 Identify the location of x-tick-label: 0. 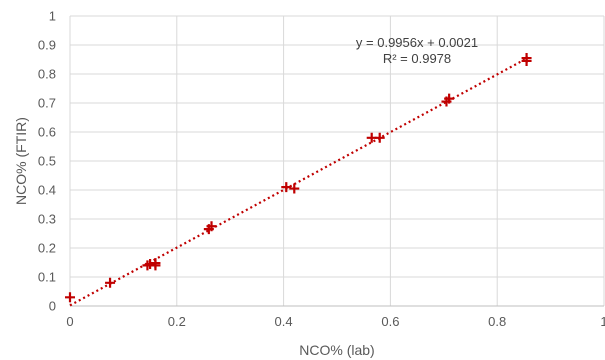
(69, 321).